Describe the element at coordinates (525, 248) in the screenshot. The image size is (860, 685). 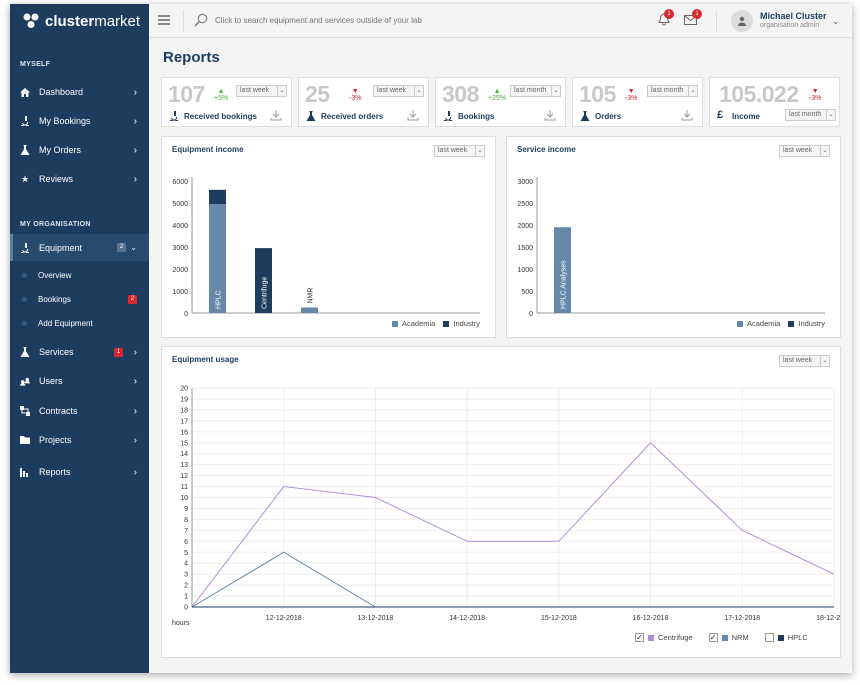
I see `y-tick-label: 1500` at that location.